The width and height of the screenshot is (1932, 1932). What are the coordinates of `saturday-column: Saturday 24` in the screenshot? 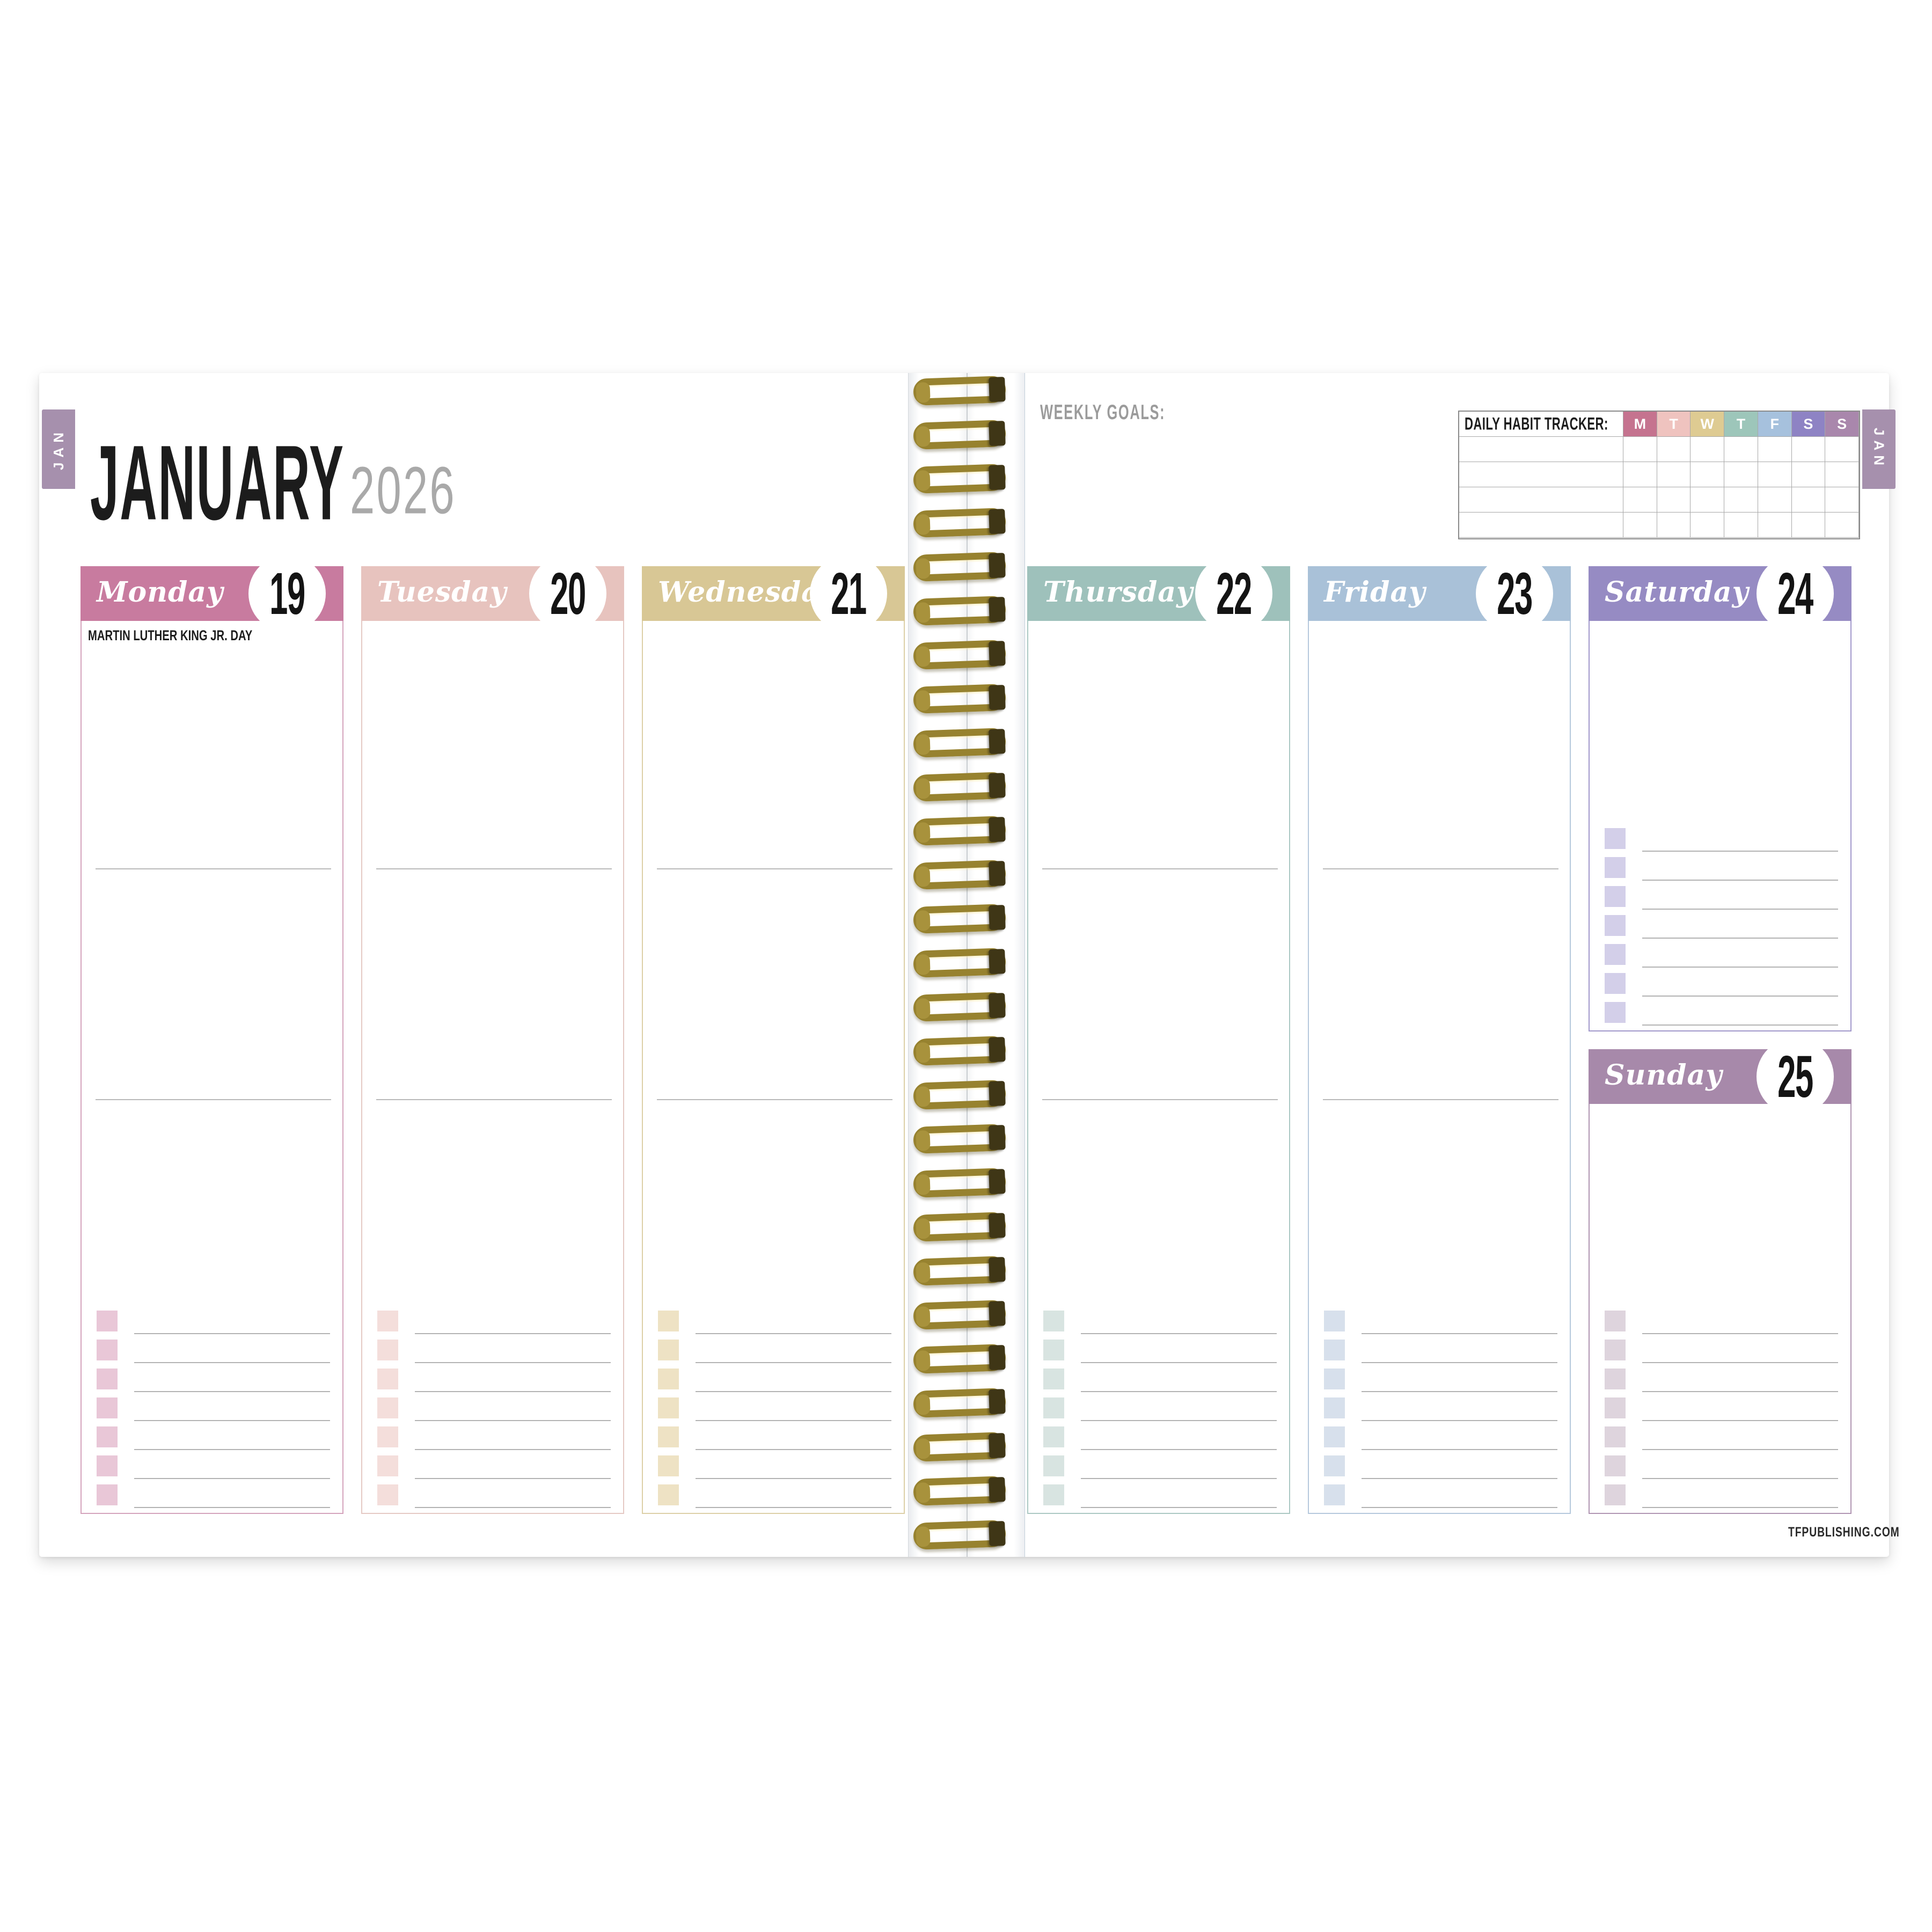 It's located at (1720, 793).